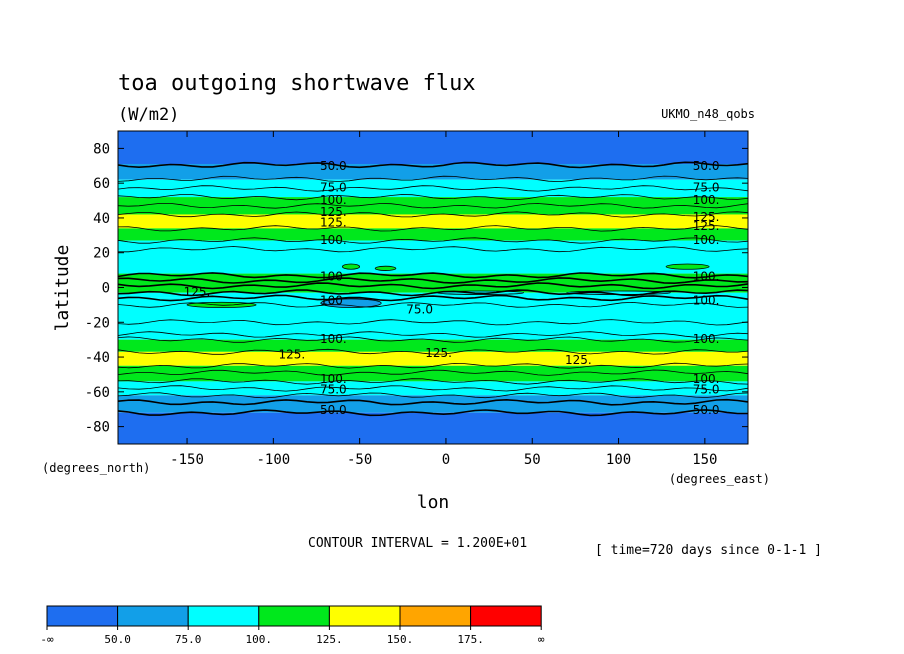 The height and width of the screenshot is (654, 904). What do you see at coordinates (188, 639) in the screenshot?
I see `colorbar-label-2: 75.0` at bounding box center [188, 639].